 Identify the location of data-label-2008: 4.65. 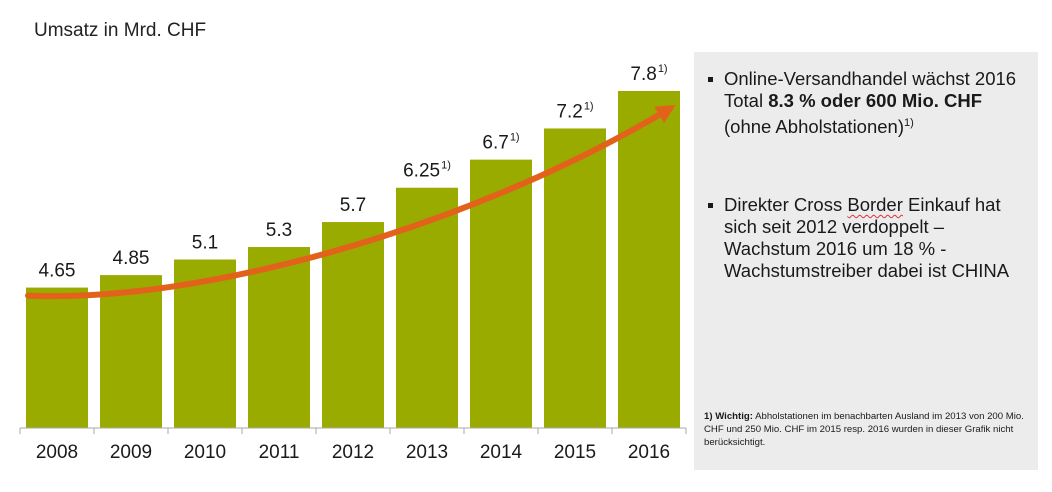
(57, 271).